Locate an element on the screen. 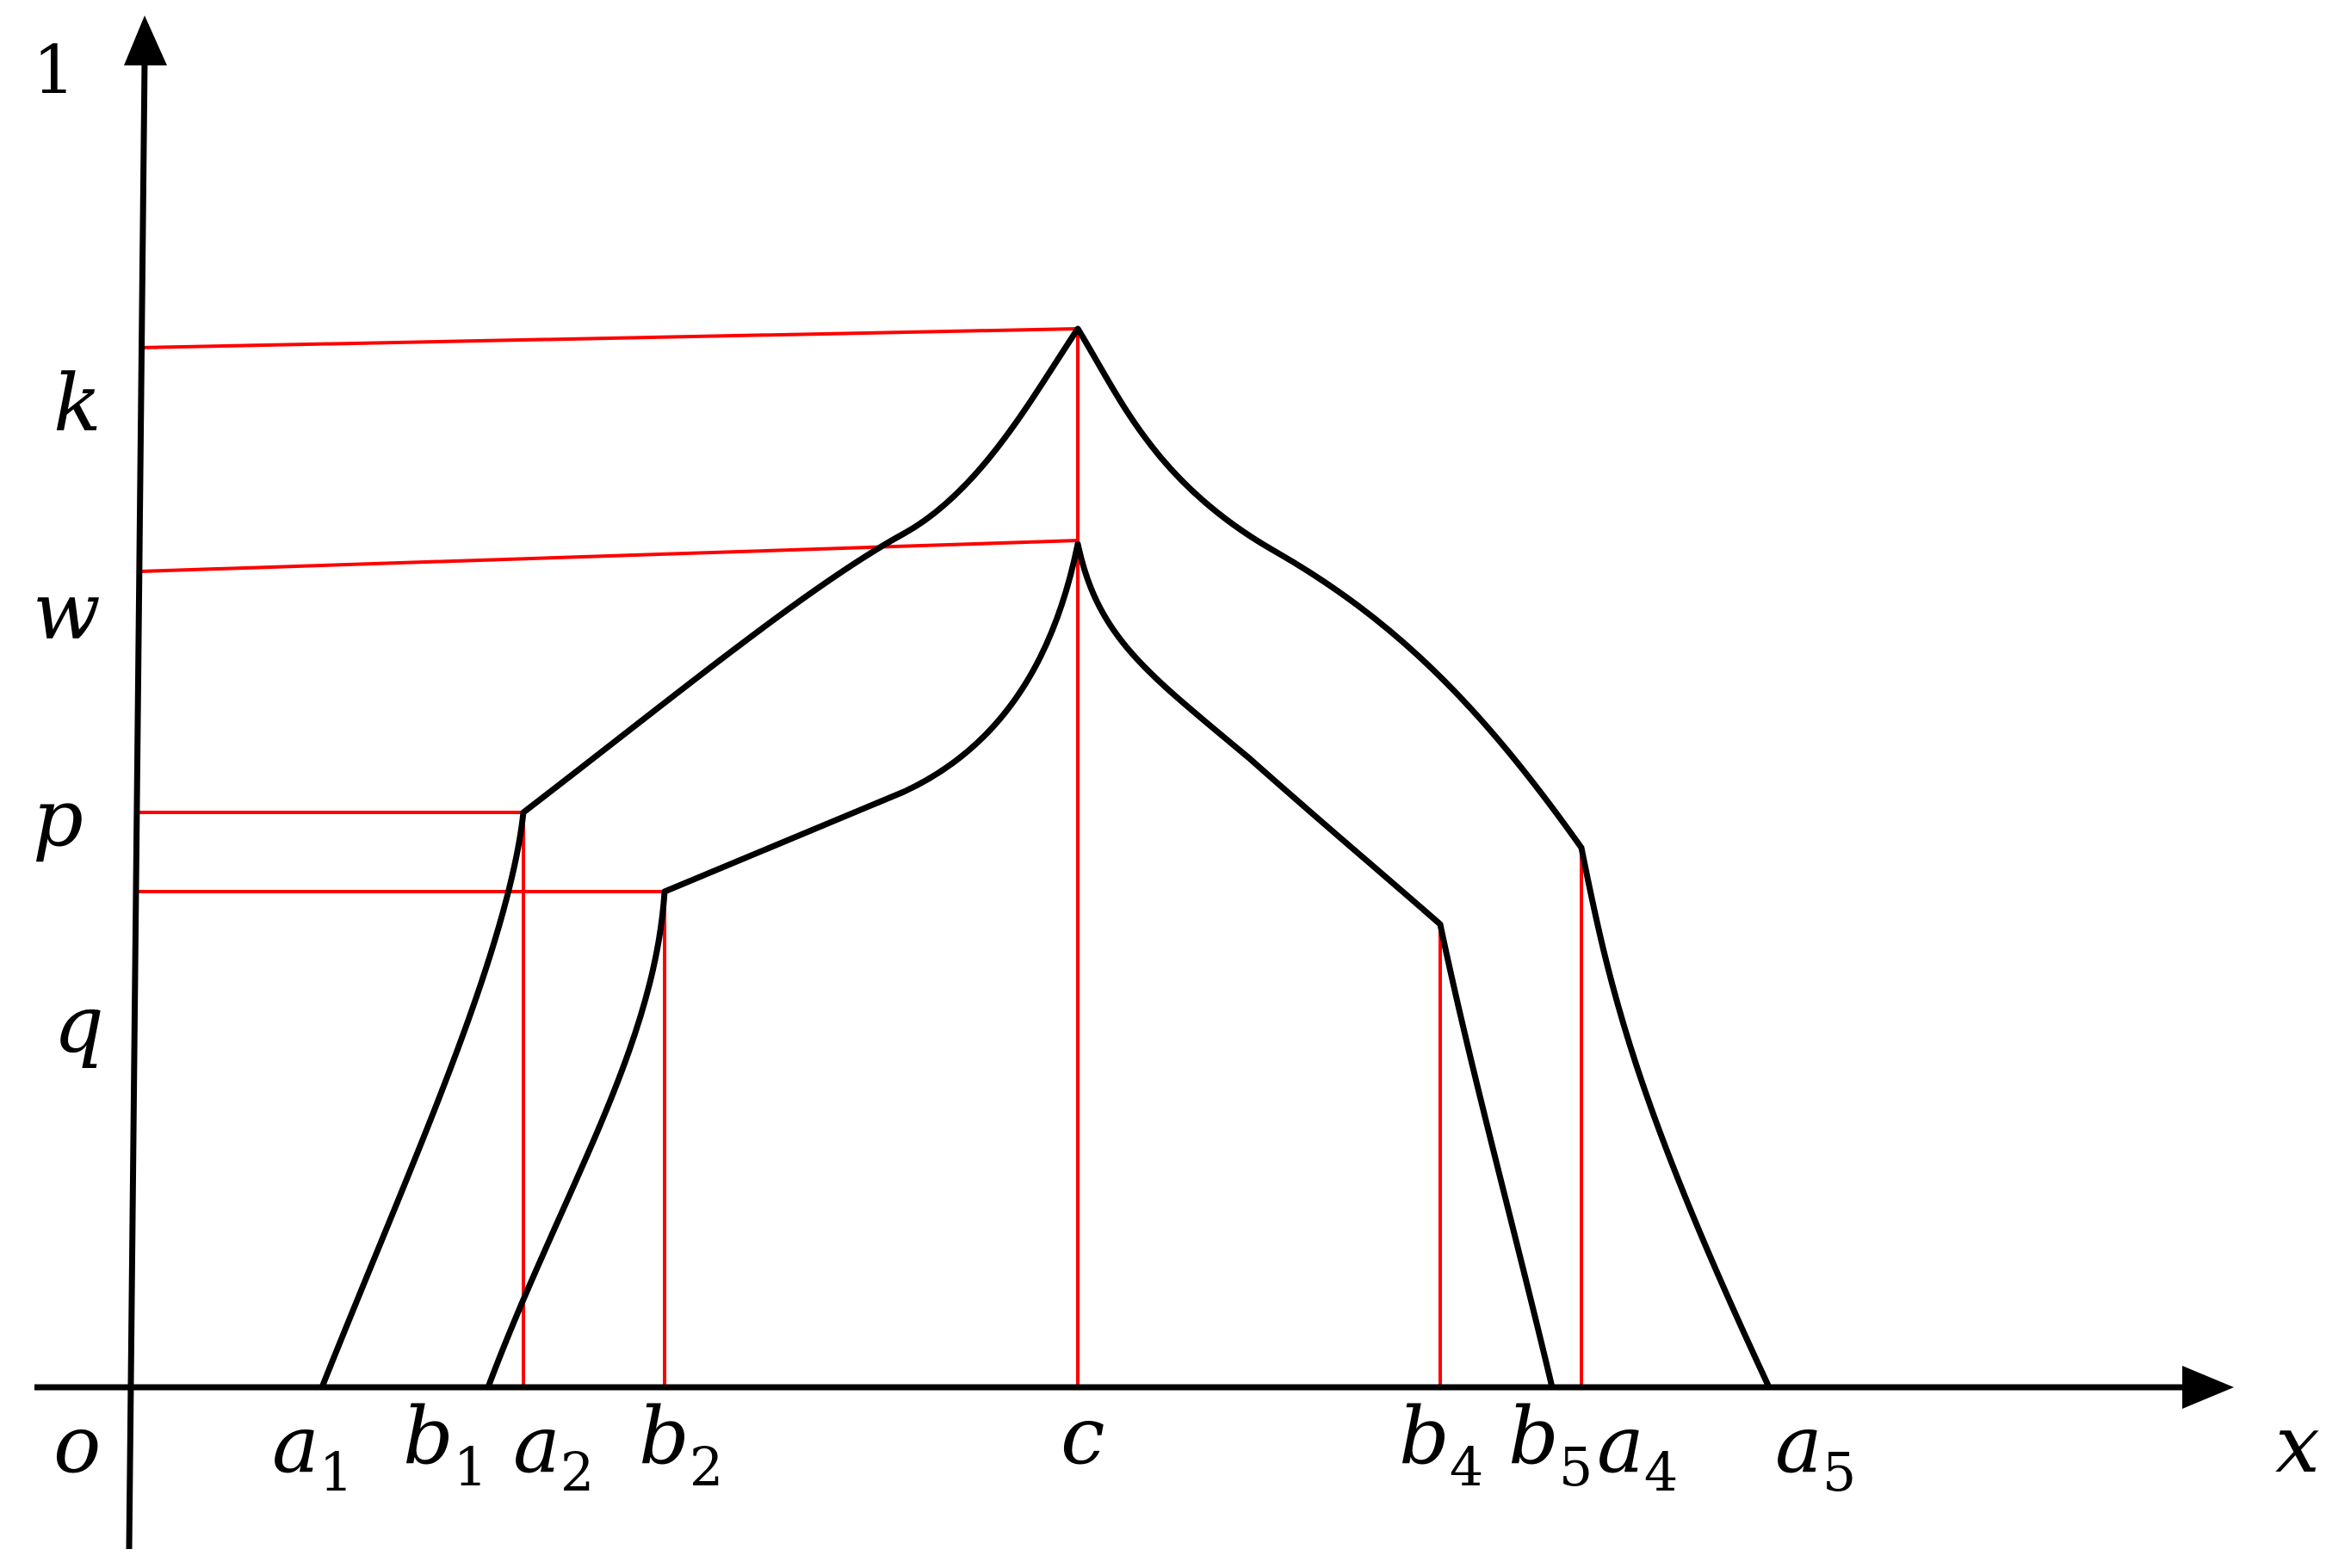  y-axis-arrow-icon is located at coordinates (145, 40).